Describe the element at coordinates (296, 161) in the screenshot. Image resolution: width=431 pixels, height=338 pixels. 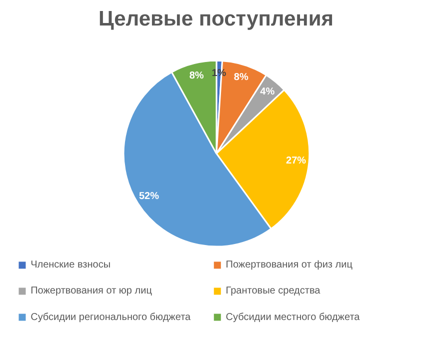
I see `data-label: 27%` at that location.